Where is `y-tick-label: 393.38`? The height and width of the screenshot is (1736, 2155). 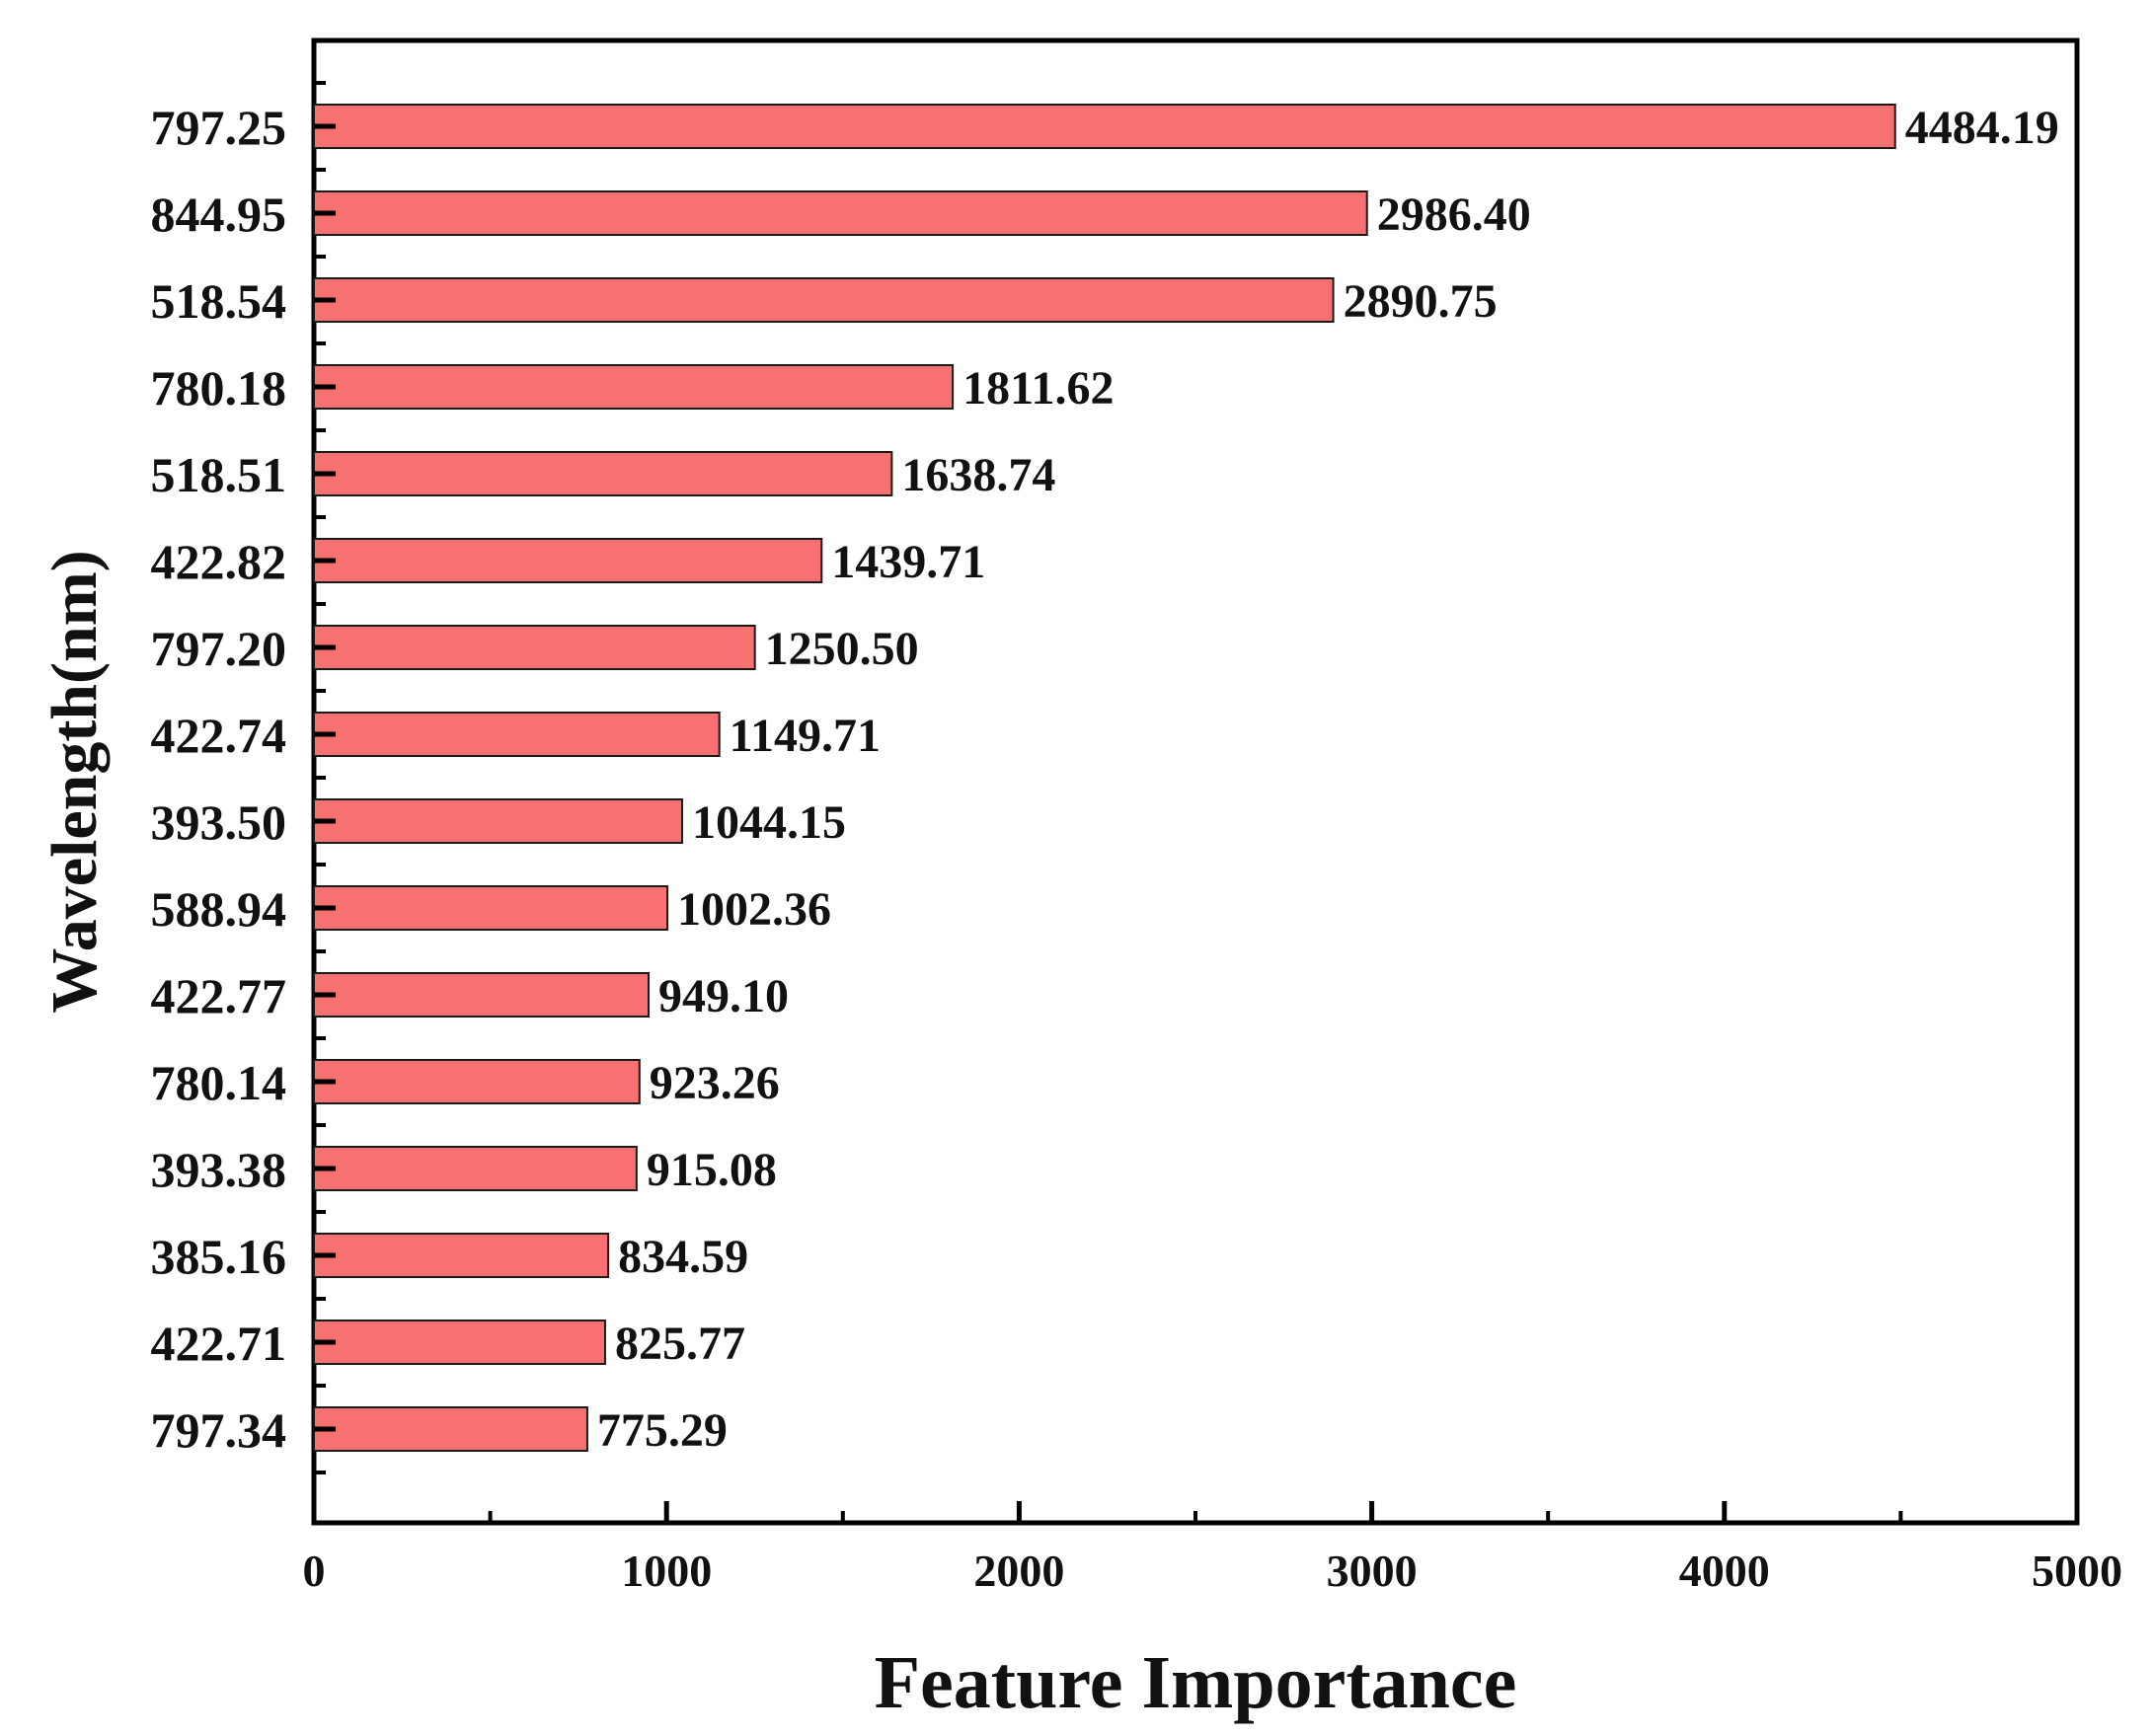
y-tick-label: 393.38 is located at coordinates (219, 1169).